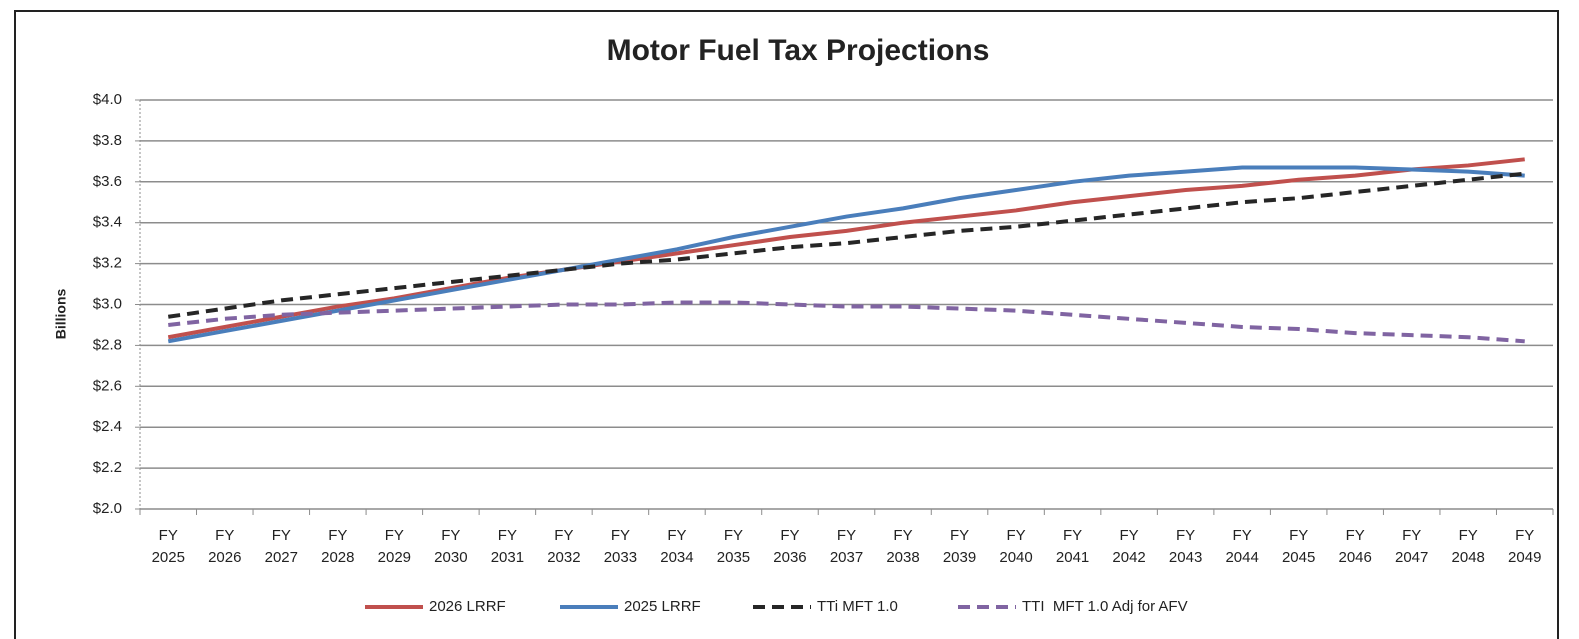  I want to click on x-tick-label: FY 2038, so click(903, 546).